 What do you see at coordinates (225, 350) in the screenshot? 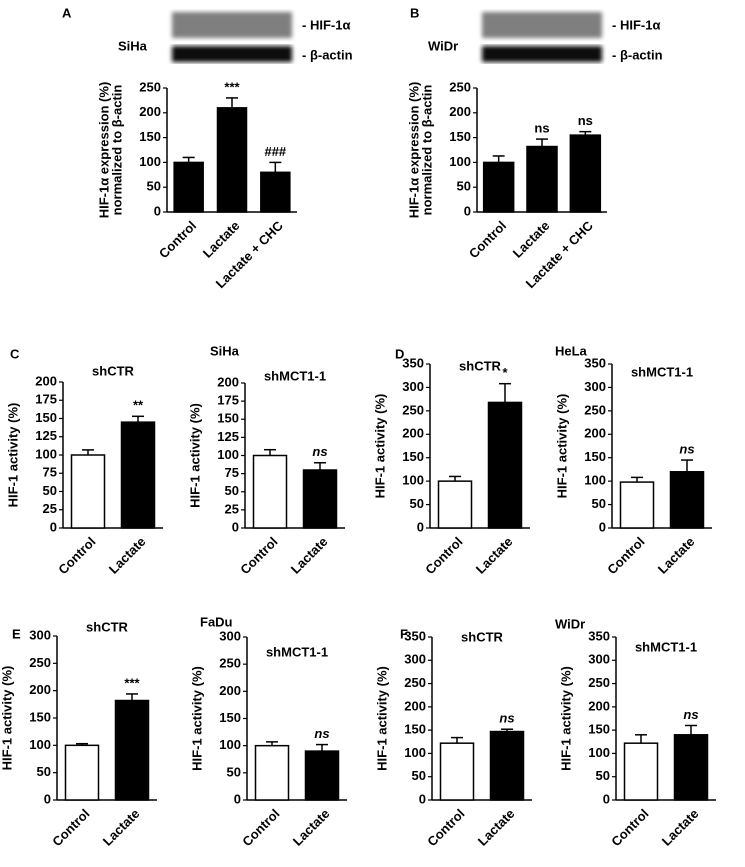
I see `group-title: SiHa` at bounding box center [225, 350].